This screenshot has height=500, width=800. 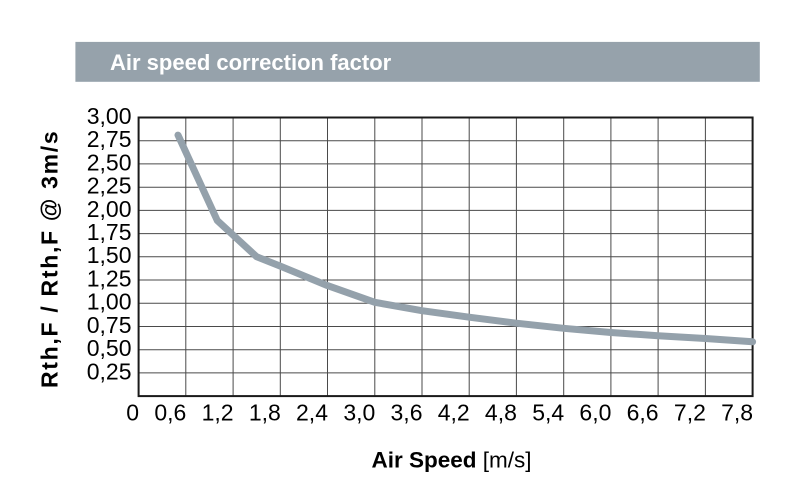 I want to click on svg-text: 1,8, so click(x=265, y=412).